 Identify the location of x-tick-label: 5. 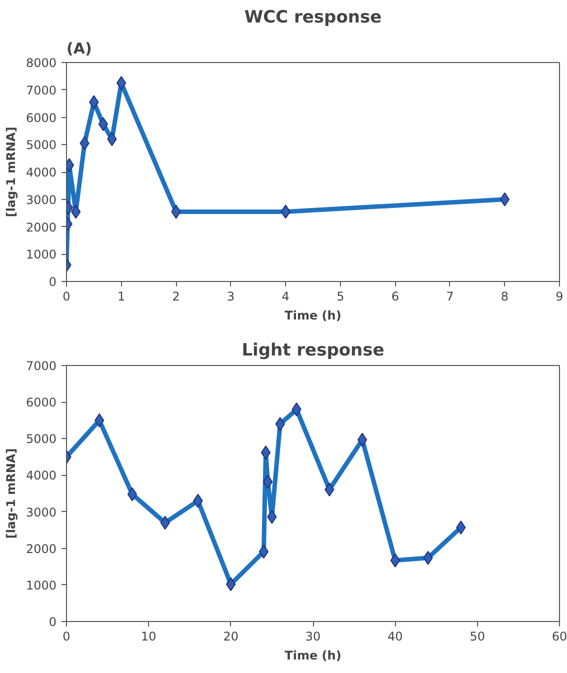
(340, 297).